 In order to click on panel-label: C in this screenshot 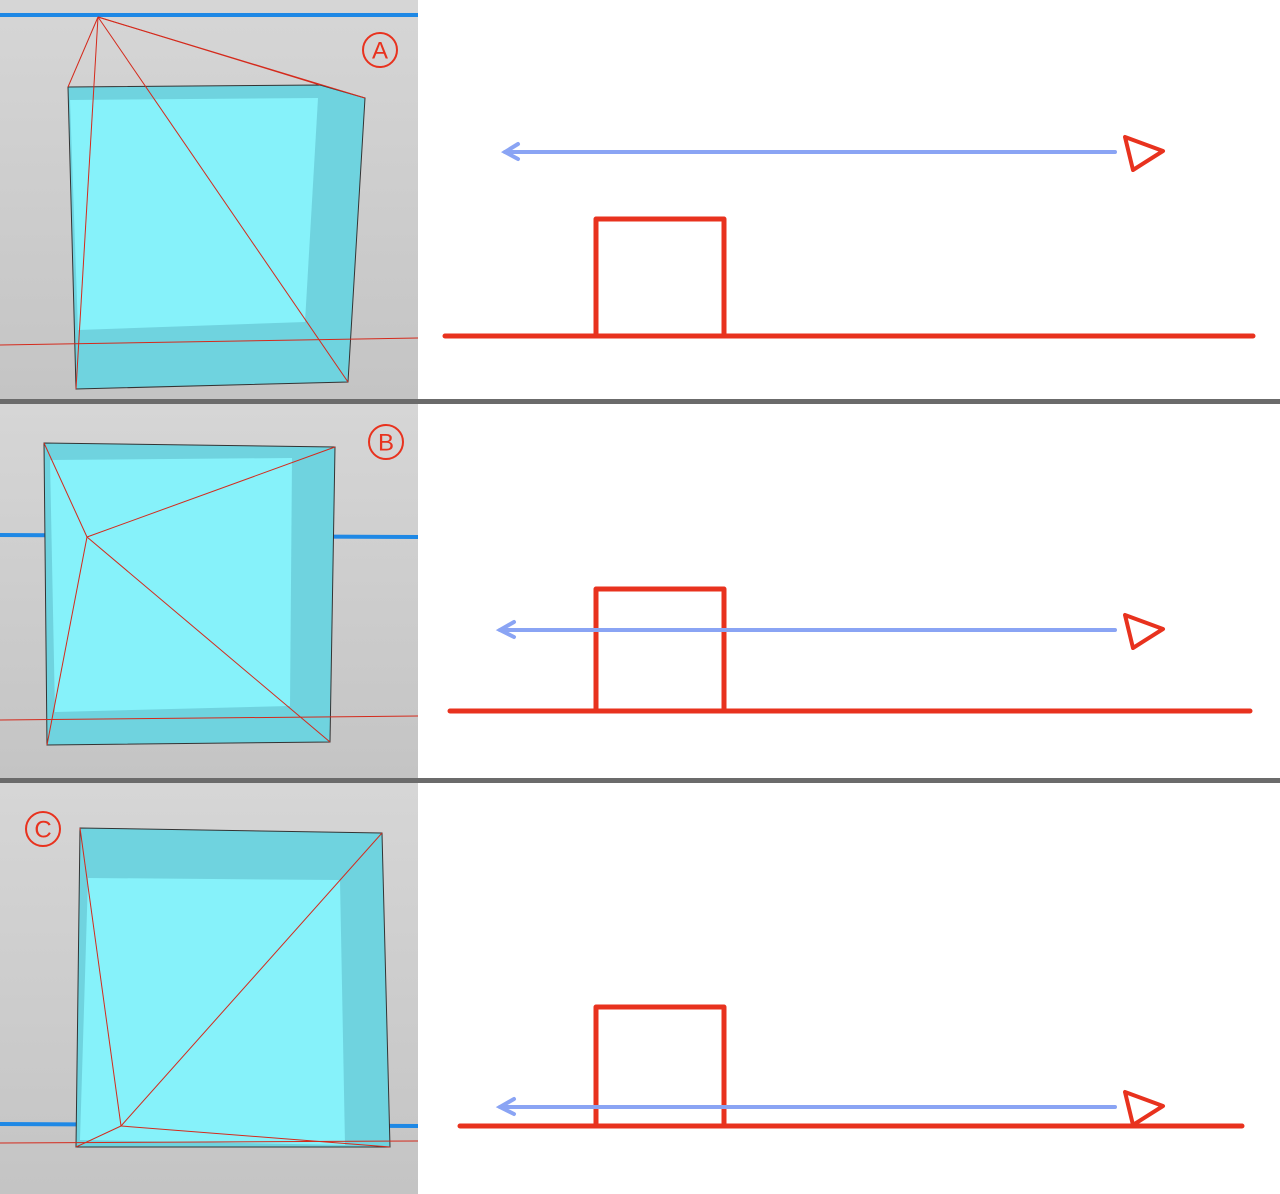, I will do `click(42, 830)`.